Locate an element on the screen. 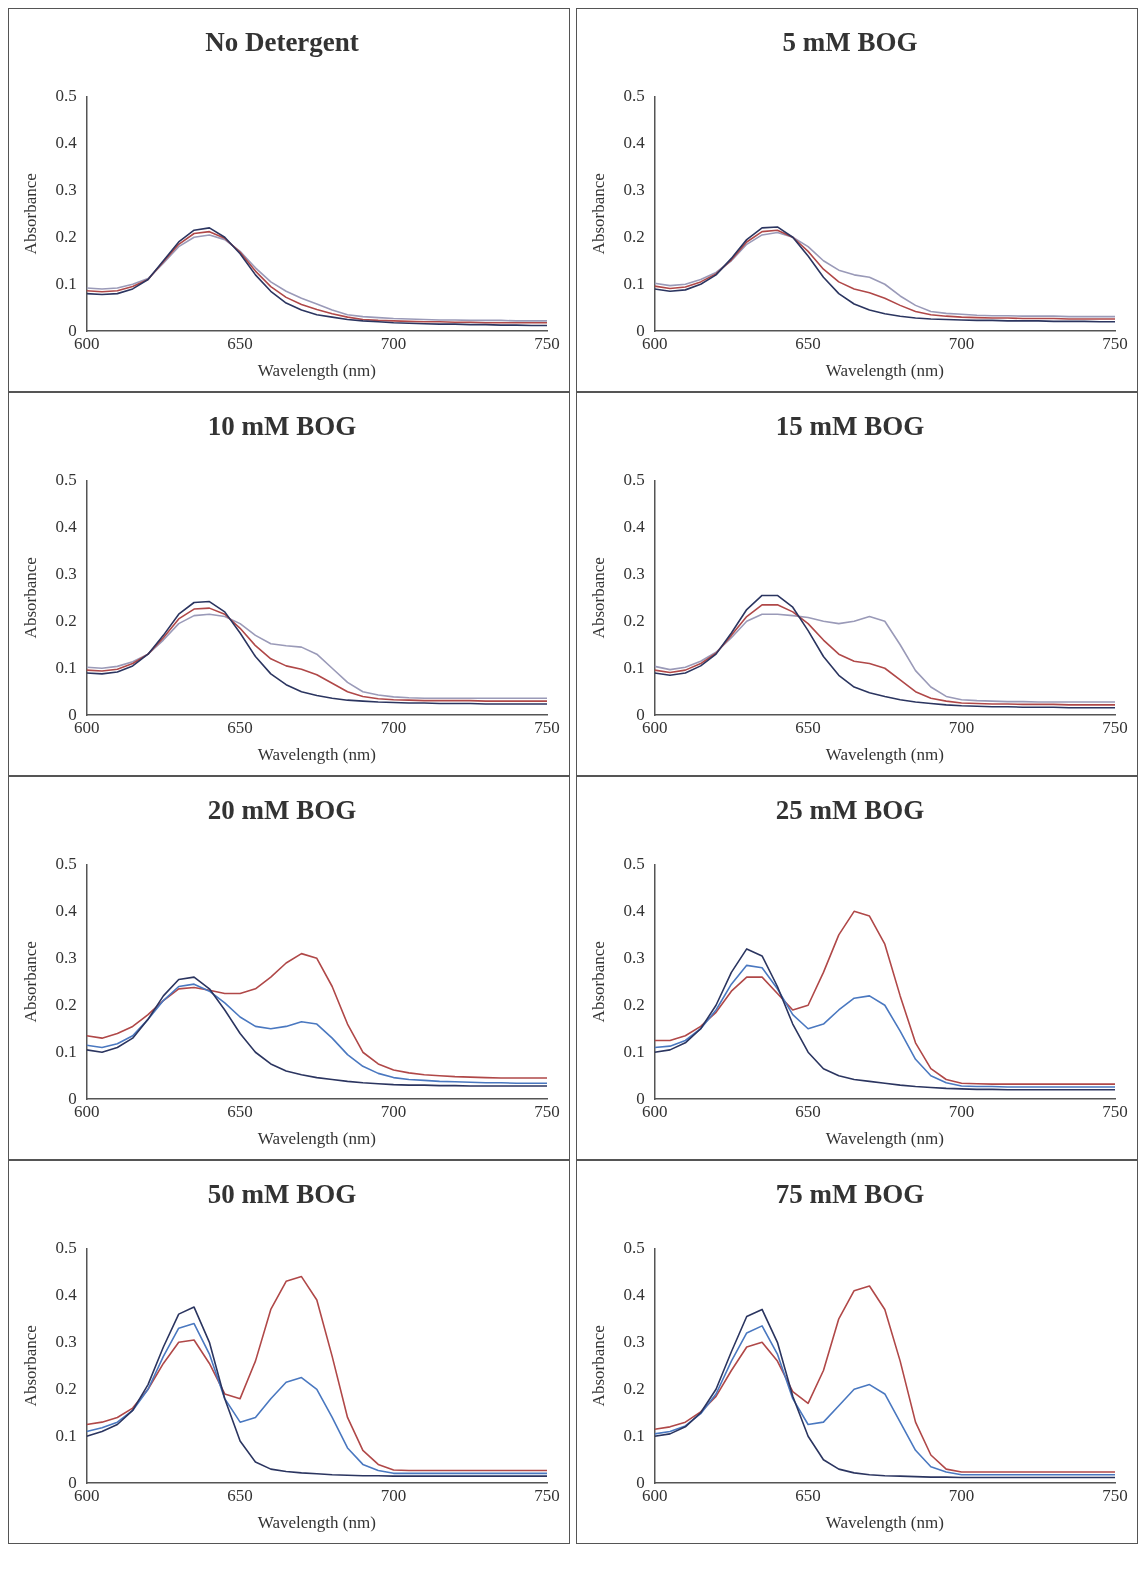  chart-title: 50 mM BOG is located at coordinates (282, 1194).